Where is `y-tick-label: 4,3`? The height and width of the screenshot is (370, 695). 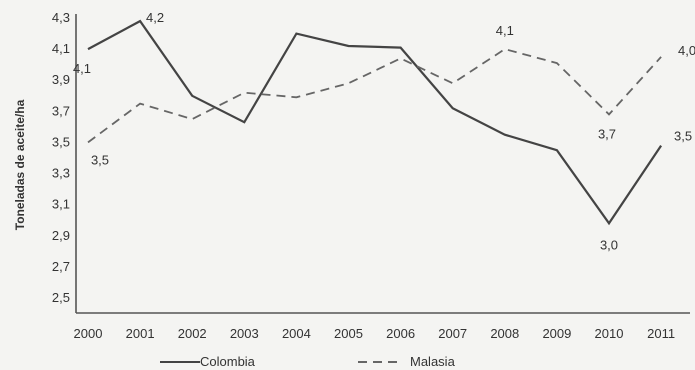
y-tick-label: 4,3 is located at coordinates (61, 17).